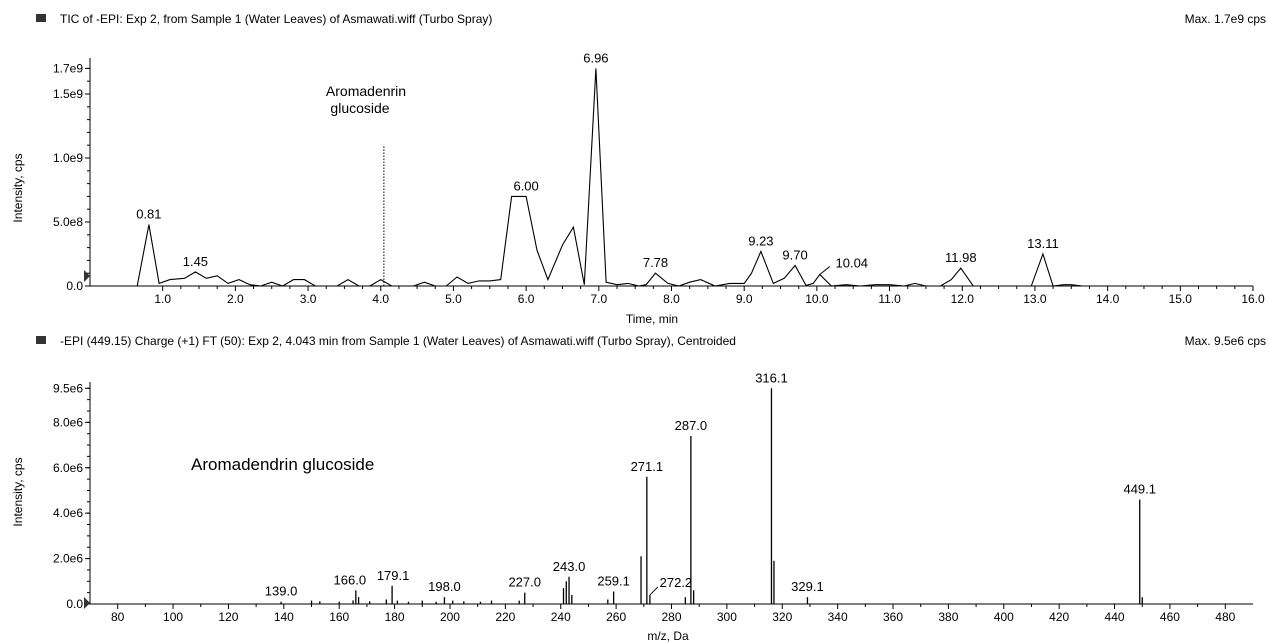 The image size is (1269, 643). Describe the element at coordinates (68, 68) in the screenshot. I see `panel1-y-tick-label: 1.7e9` at that location.